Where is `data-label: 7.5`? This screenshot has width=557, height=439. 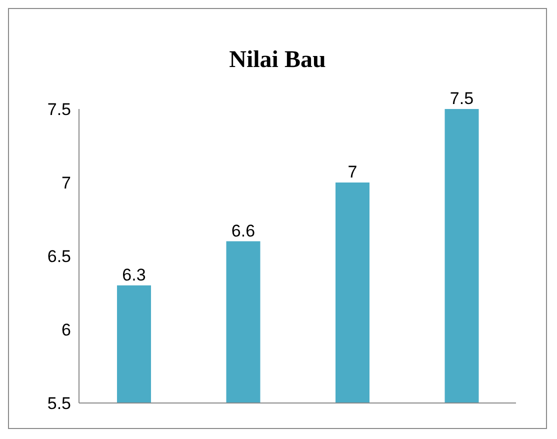
data-label: 7.5 is located at coordinates (462, 98).